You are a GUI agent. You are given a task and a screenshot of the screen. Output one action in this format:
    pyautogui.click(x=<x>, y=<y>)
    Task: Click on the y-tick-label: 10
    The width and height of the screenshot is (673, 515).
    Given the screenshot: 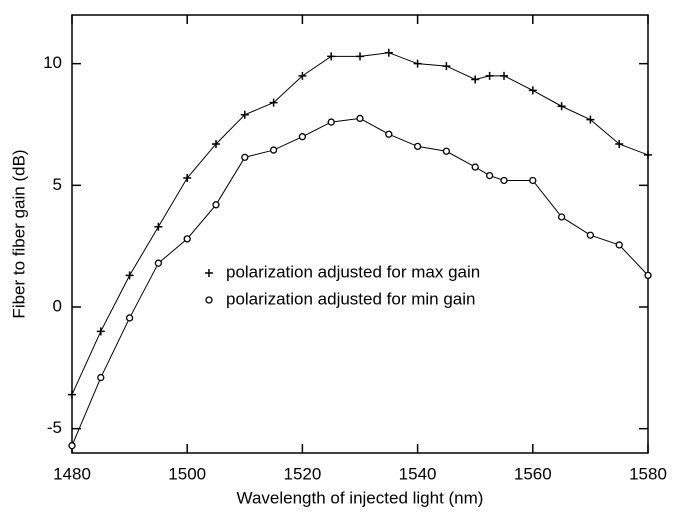 What is the action you would take?
    pyautogui.click(x=52, y=62)
    